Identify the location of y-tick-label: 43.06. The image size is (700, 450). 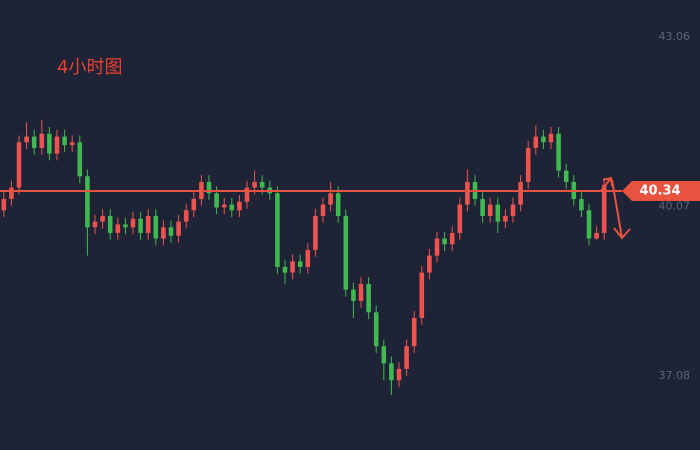
(675, 36).